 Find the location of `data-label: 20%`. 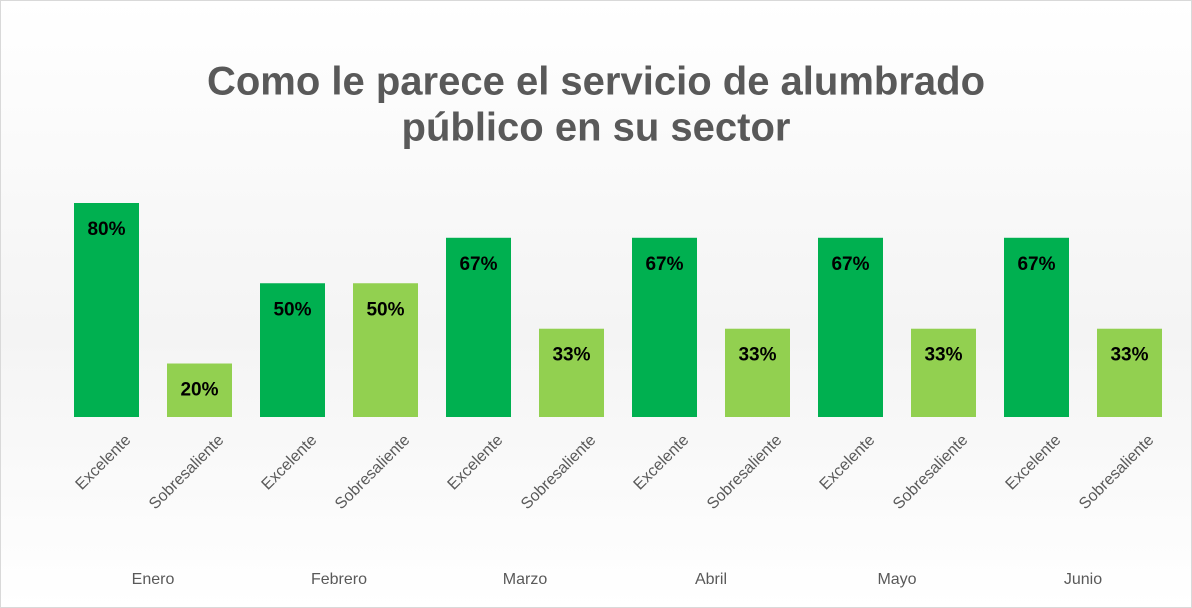

data-label: 20% is located at coordinates (199, 390).